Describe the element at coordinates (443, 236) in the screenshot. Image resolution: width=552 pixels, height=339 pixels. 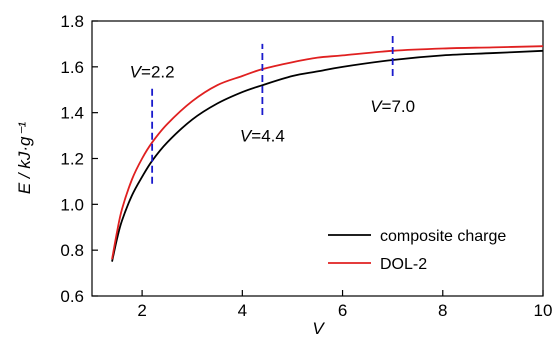
I see `legend-label-composite-charge: composite charge` at that location.